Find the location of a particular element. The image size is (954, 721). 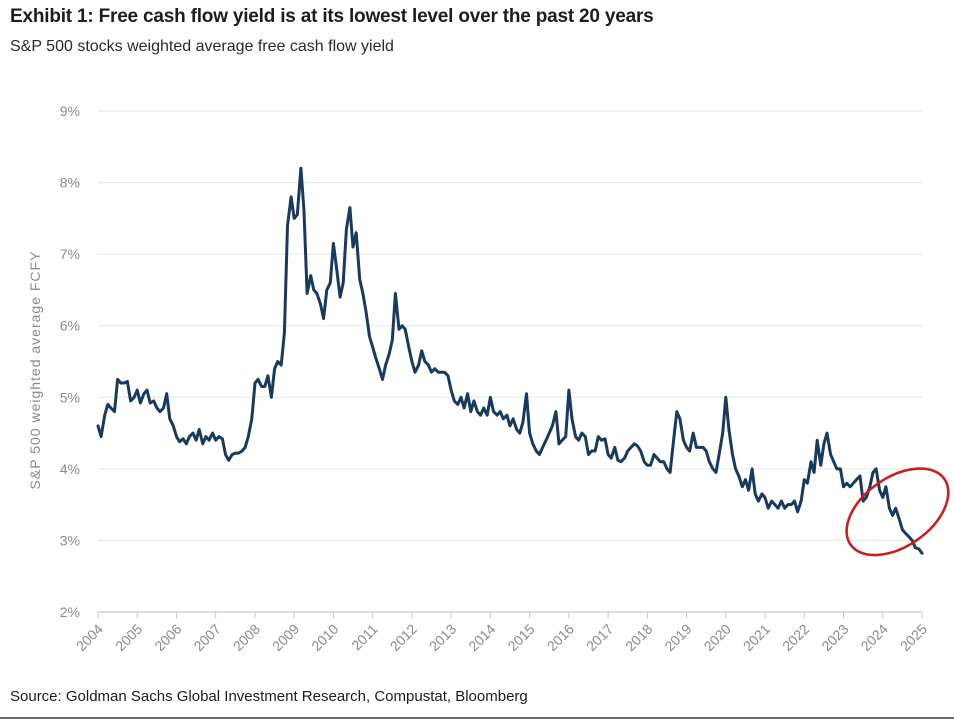

y-tick-label: 4% is located at coordinates (70, 469).